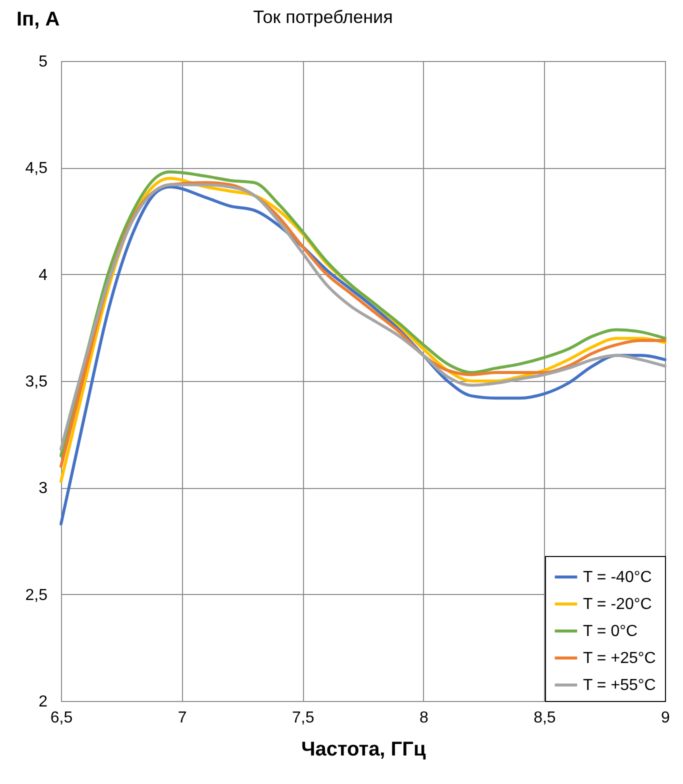  I want to click on y-tick-label: 4,5, so click(36, 169).